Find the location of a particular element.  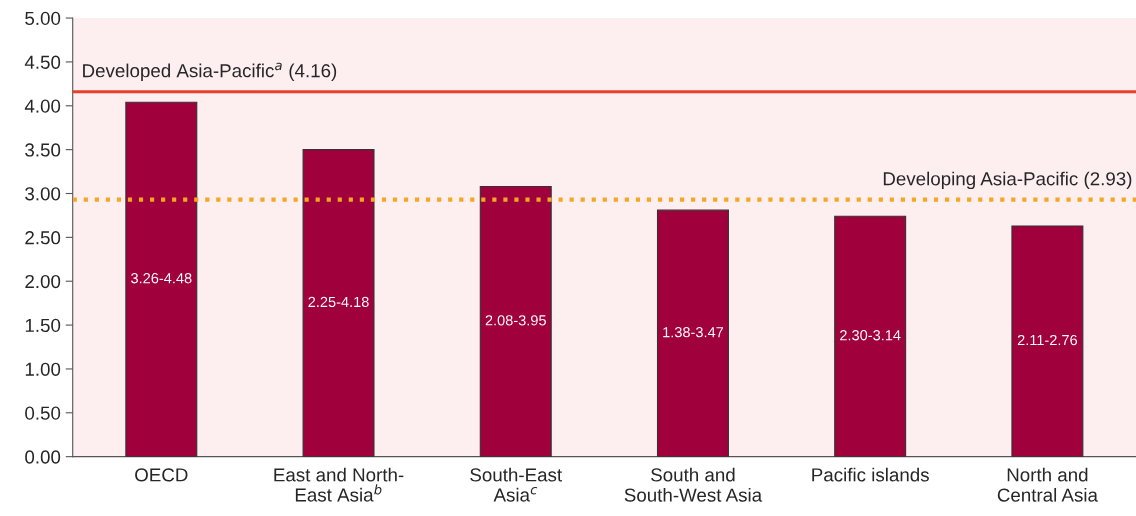

x-tick-label: OECD is located at coordinates (161, 475).